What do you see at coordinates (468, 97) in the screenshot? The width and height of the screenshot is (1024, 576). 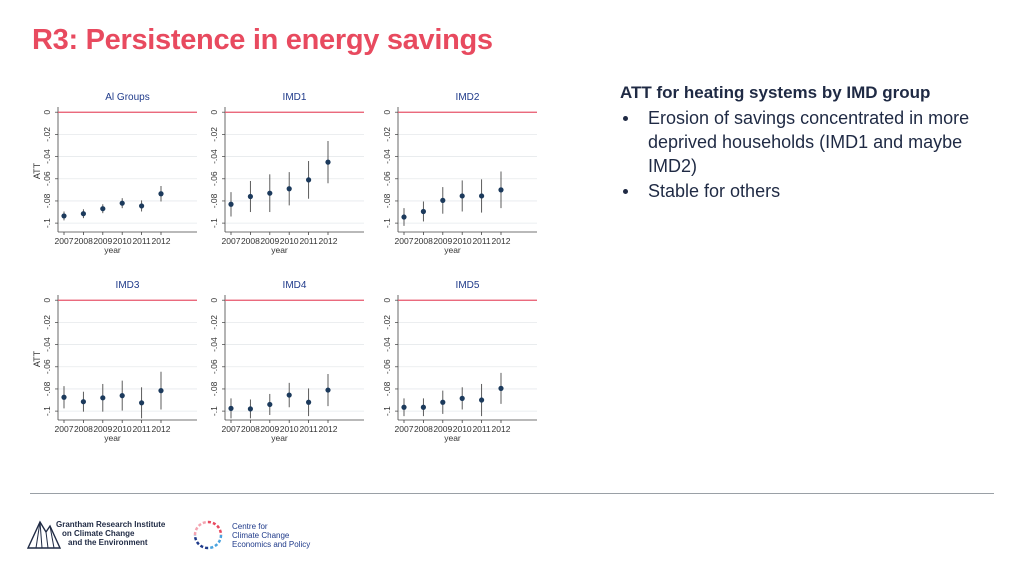 I see `panel-title: IMD2` at bounding box center [468, 97].